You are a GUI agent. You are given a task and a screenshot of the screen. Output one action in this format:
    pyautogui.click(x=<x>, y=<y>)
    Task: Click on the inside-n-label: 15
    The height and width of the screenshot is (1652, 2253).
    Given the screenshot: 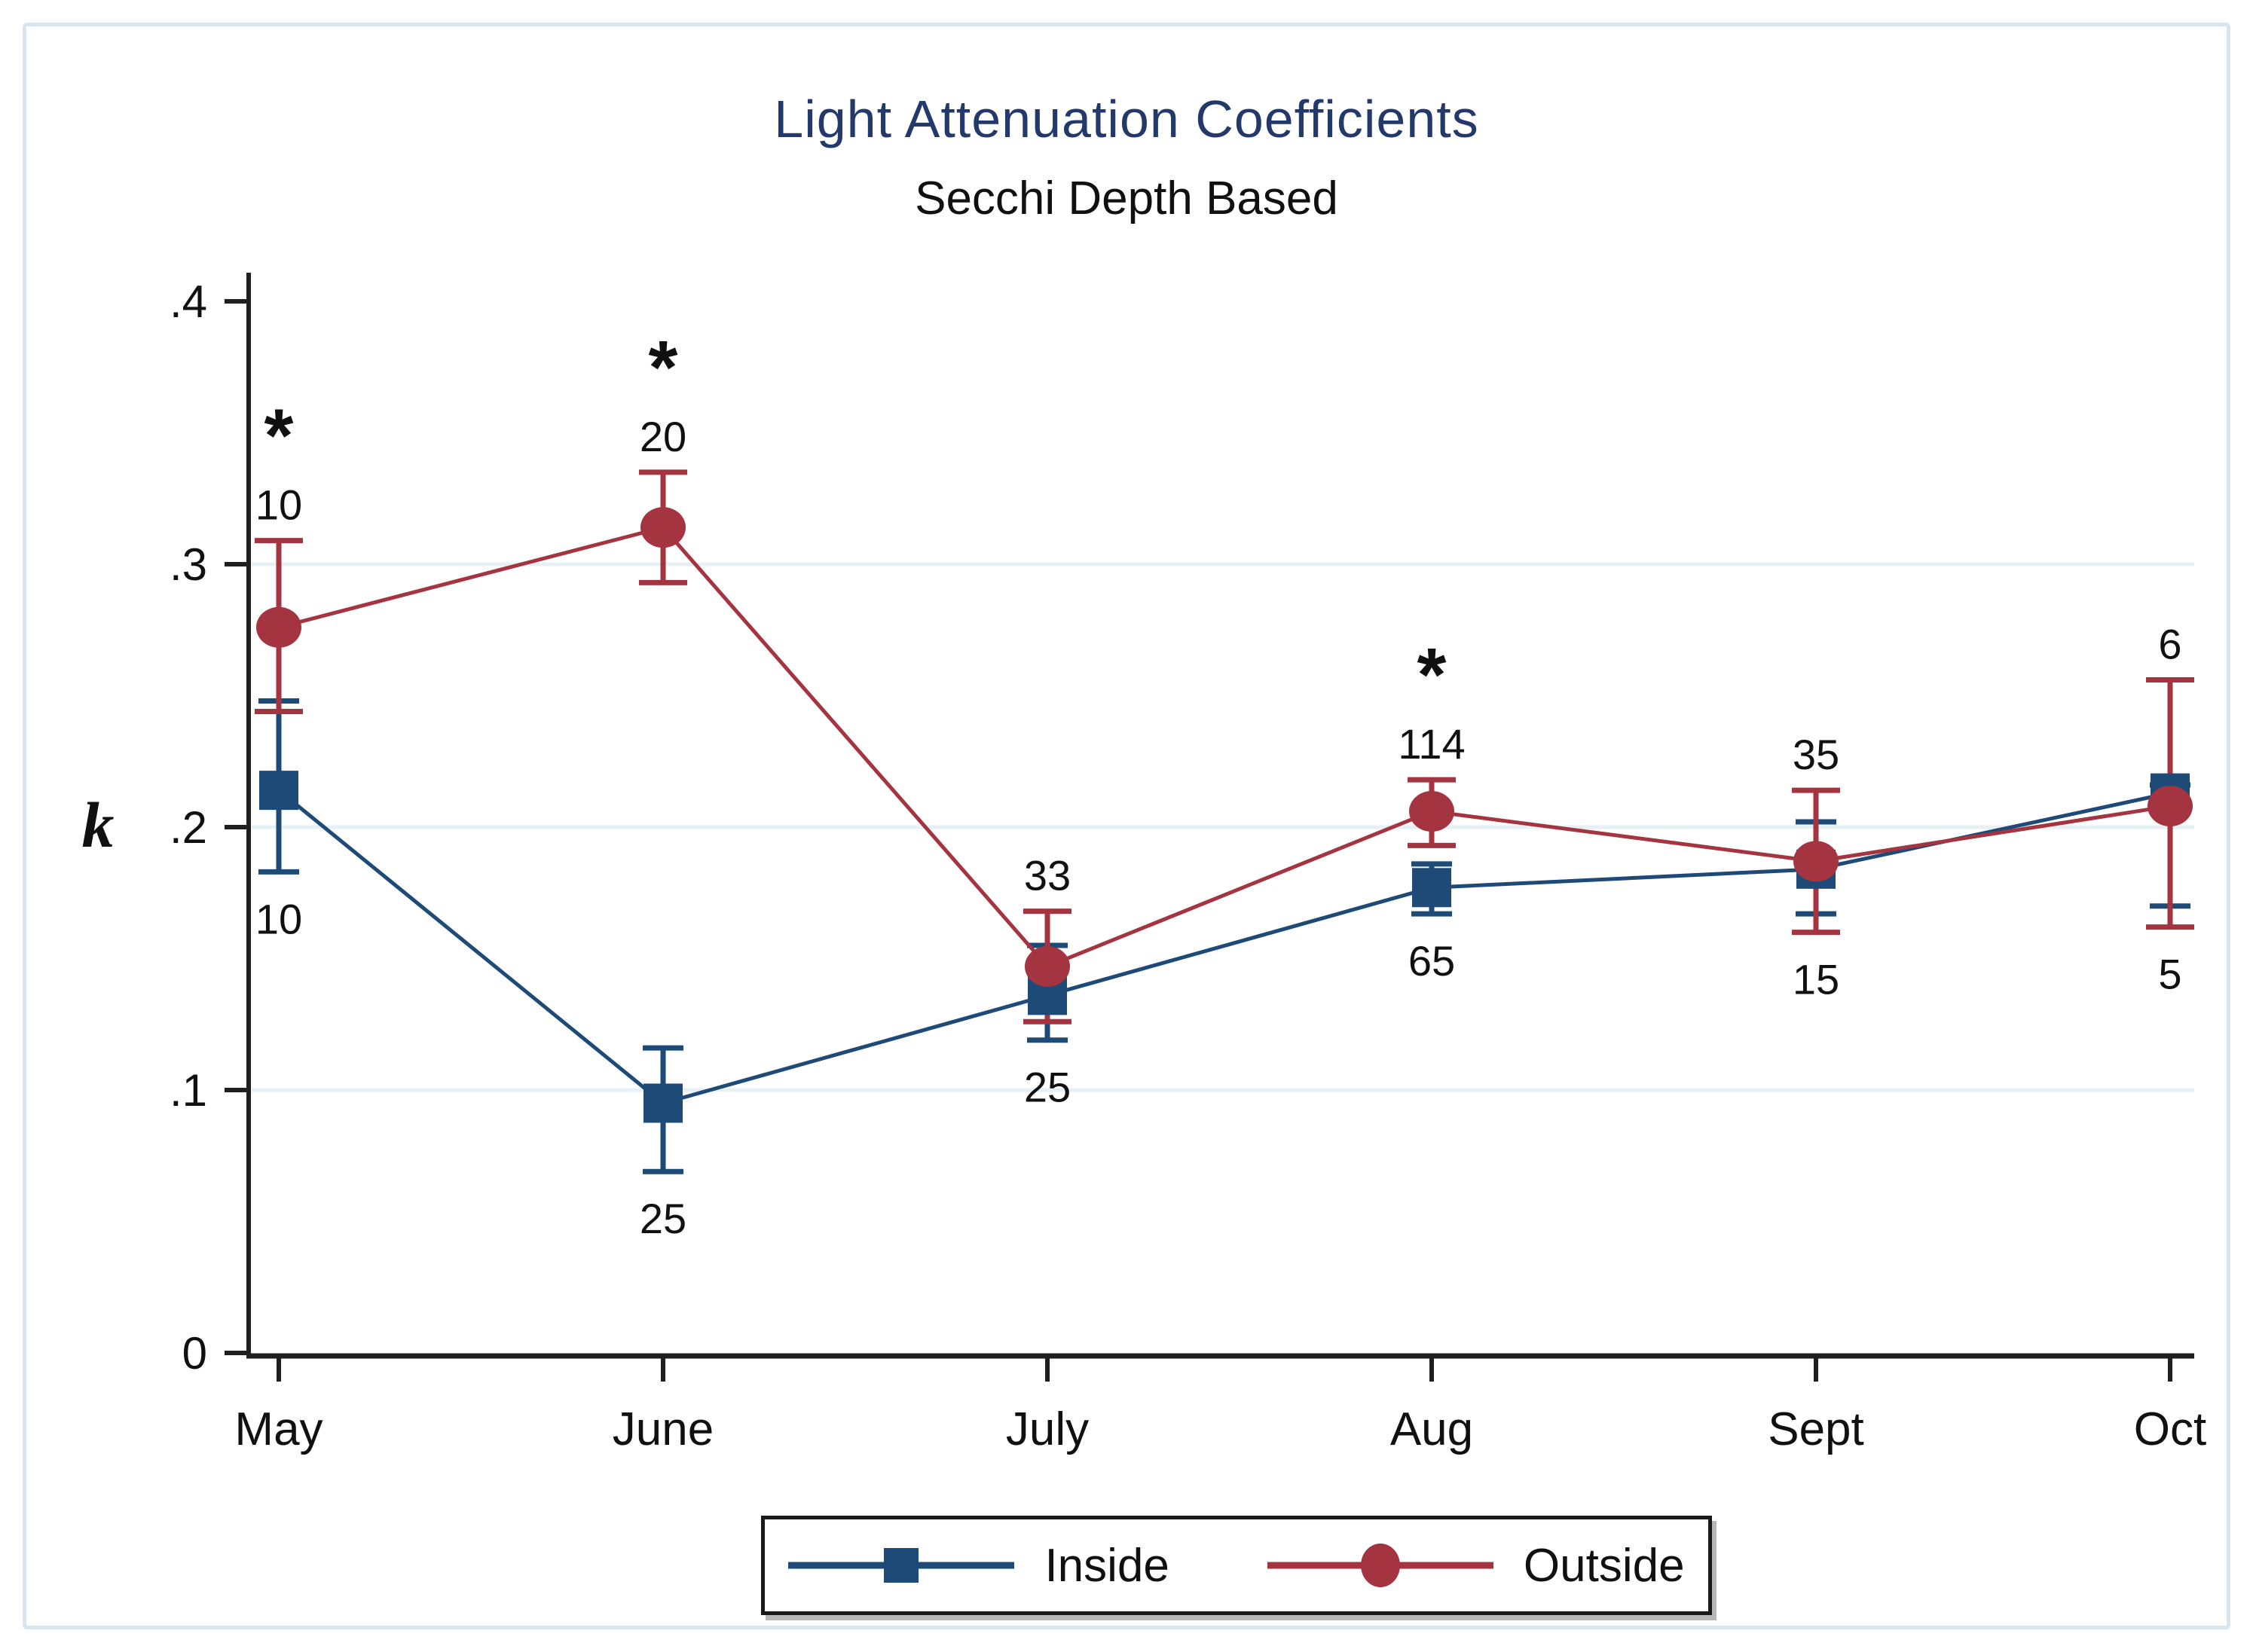 What is the action you would take?
    pyautogui.click(x=1816, y=979)
    